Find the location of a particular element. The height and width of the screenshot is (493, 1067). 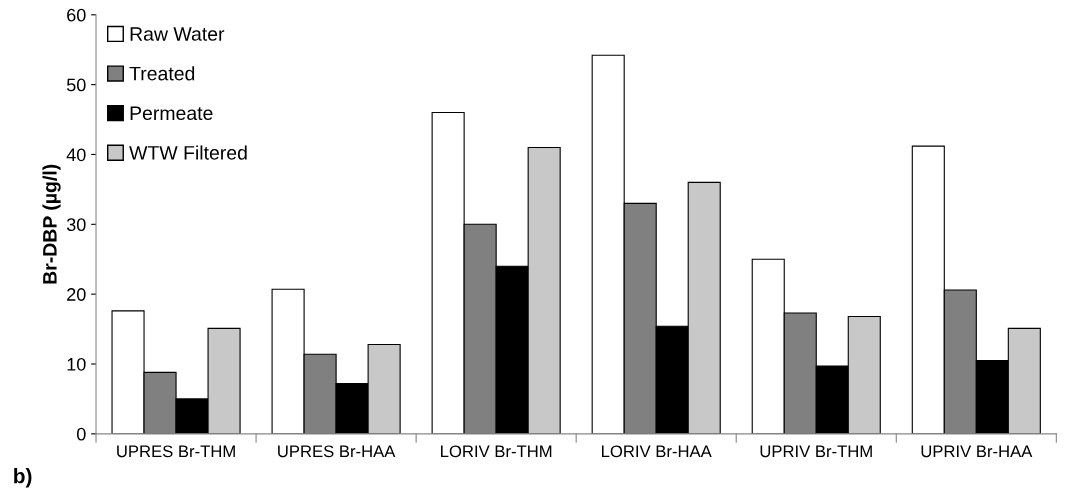

legend-label: Permeate is located at coordinates (171, 113).